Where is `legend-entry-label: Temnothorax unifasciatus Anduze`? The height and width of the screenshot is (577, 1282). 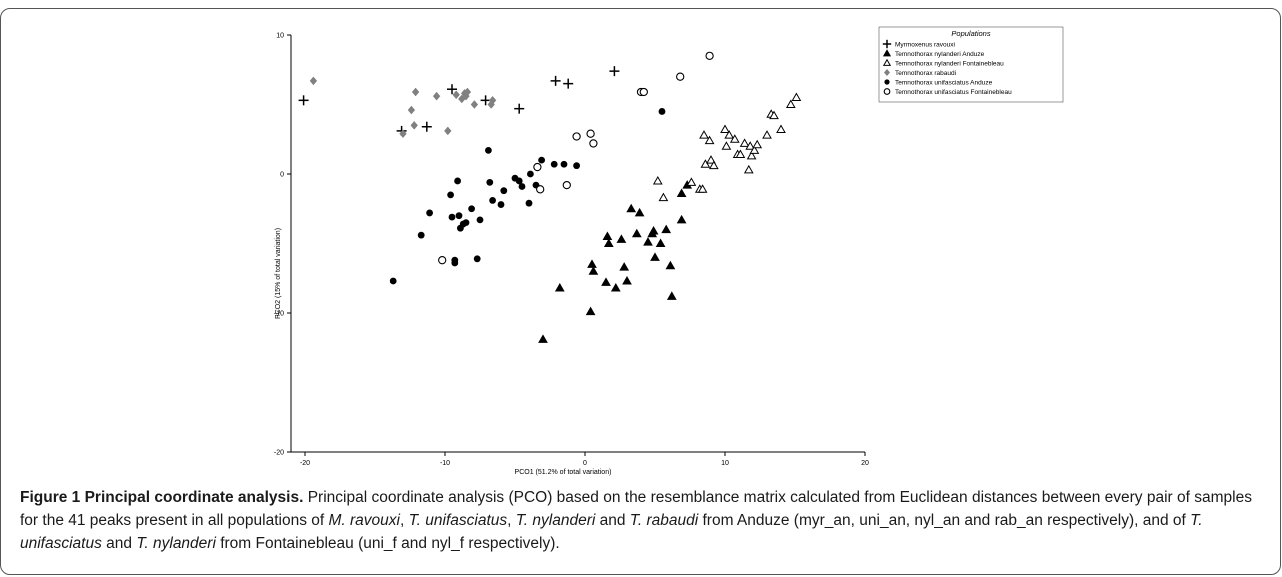 legend-entry-label: Temnothorax unifasciatus Anduze is located at coordinates (944, 83).